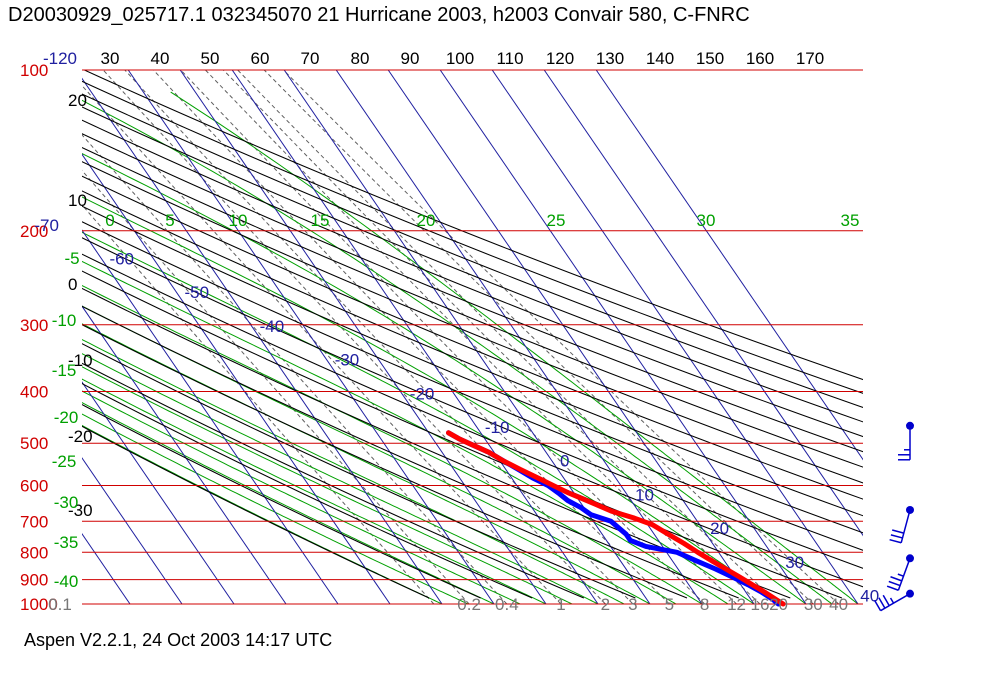 The width and height of the screenshot is (1000, 684). Describe the element at coordinates (560, 58) in the screenshot. I see `top-temperature-label: 120` at that location.